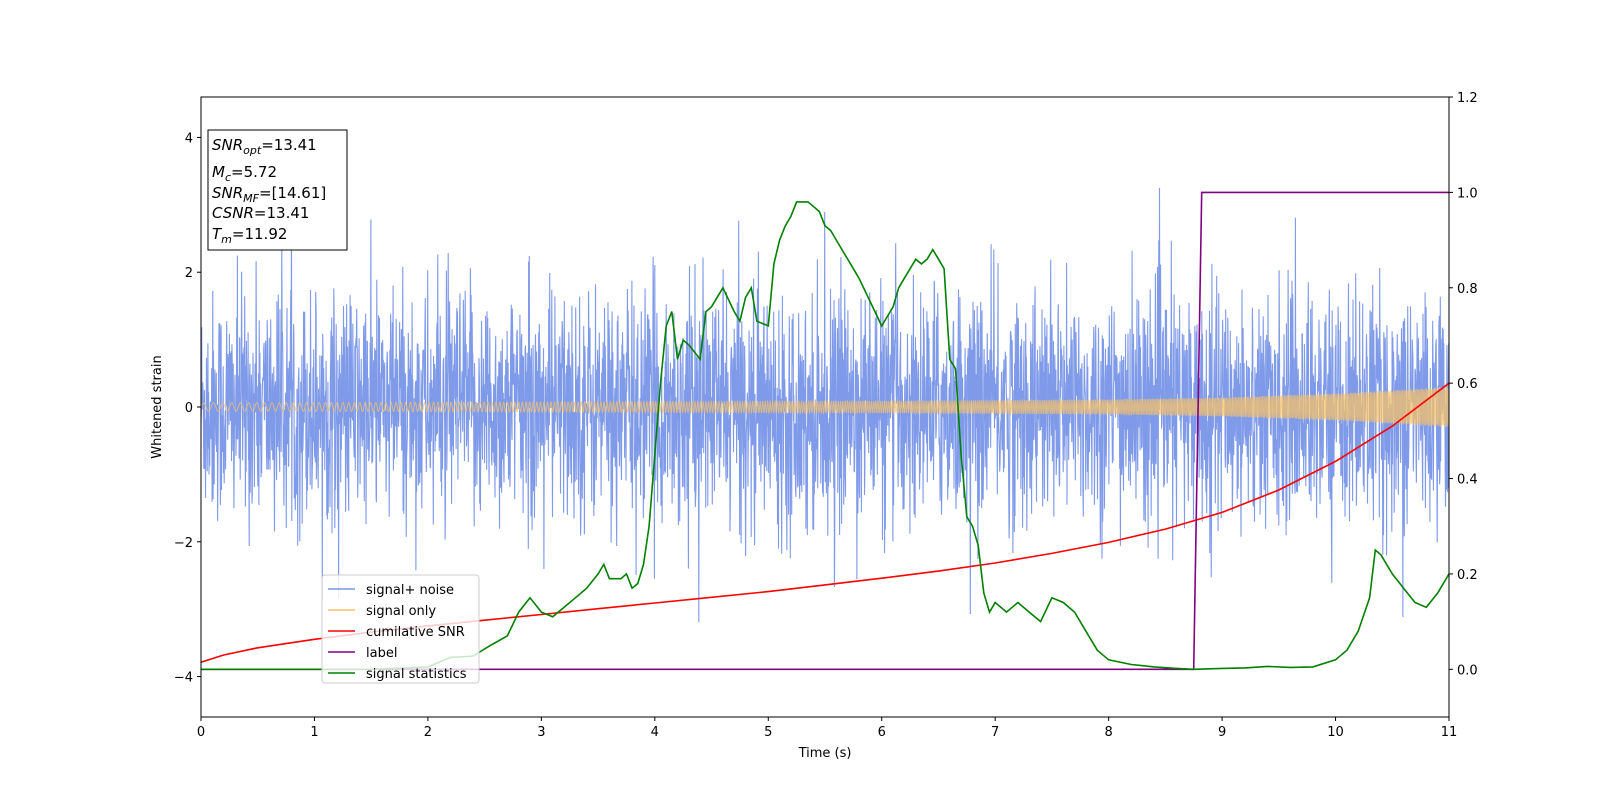 Image resolution: width=1600 pixels, height=800 pixels. I want to click on y-tick-label-3: 2, so click(189, 273).